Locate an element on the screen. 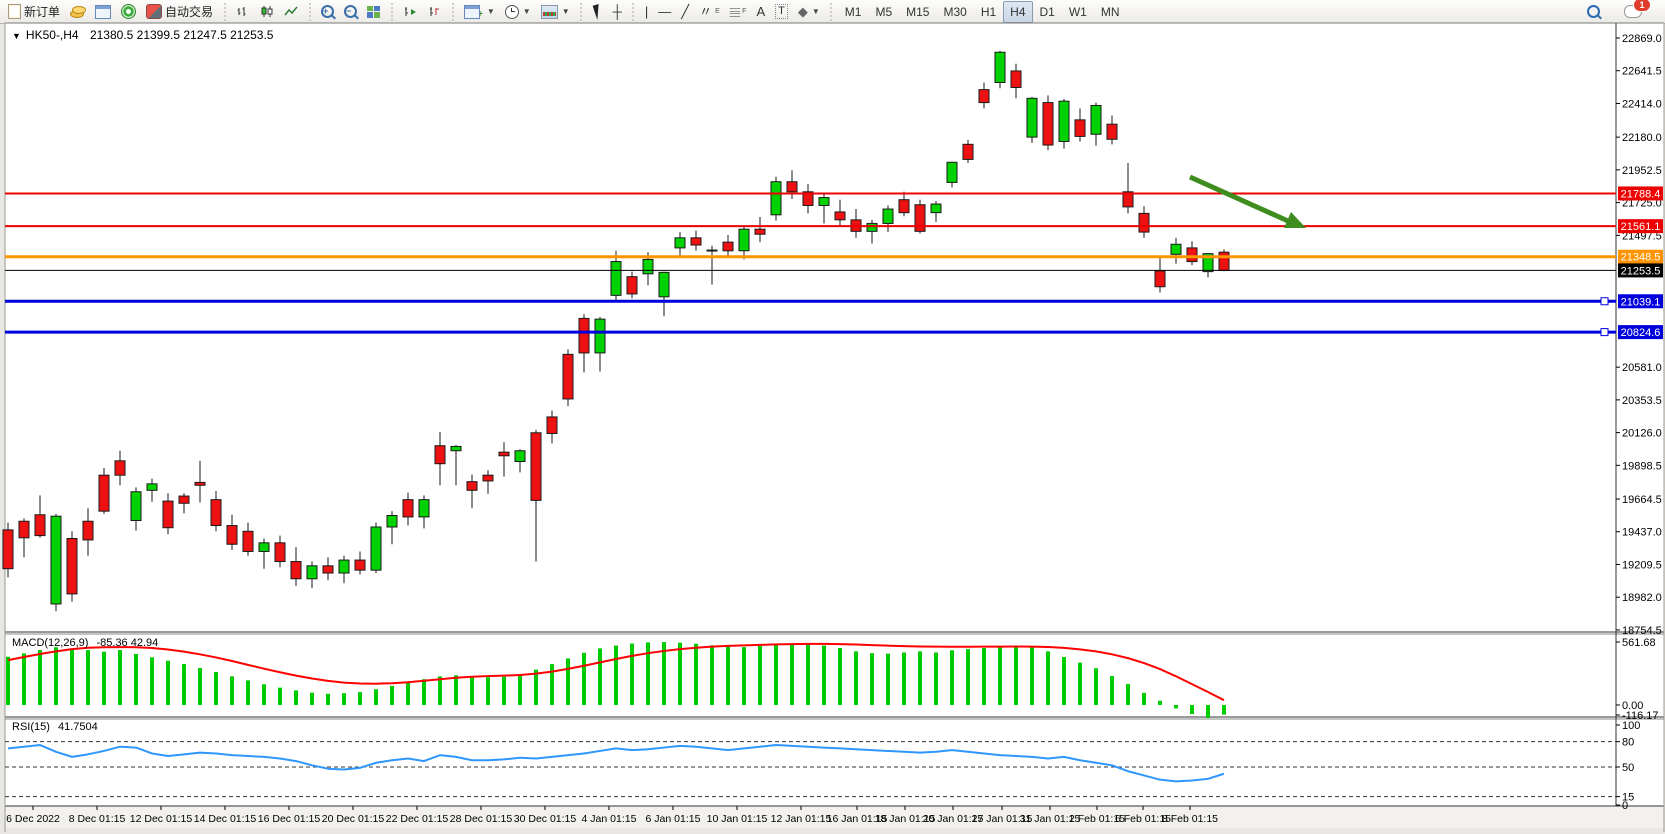 The width and height of the screenshot is (1665, 834). text-icon: A is located at coordinates (761, 11).